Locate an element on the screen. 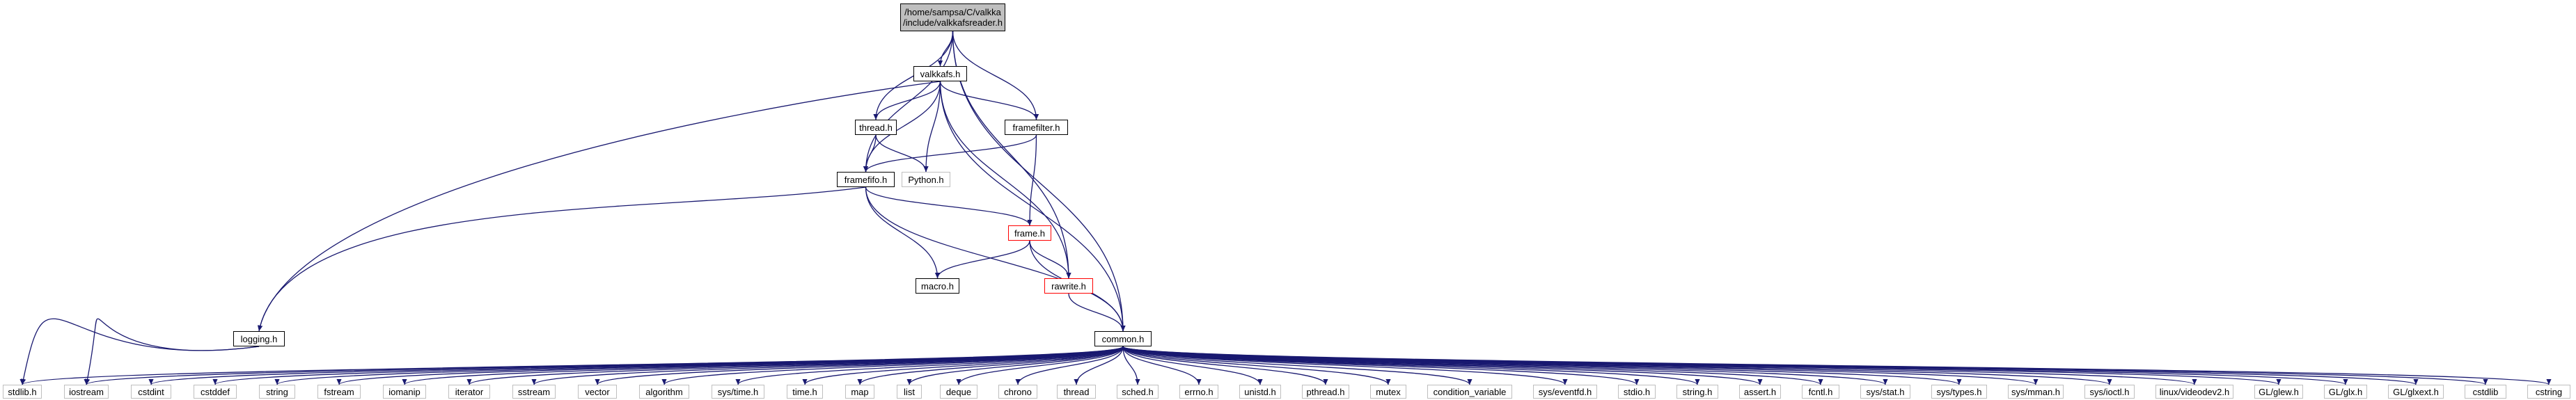 This screenshot has height=400, width=2576. edge-framefilter-to-framefifo is located at coordinates (950, 153).